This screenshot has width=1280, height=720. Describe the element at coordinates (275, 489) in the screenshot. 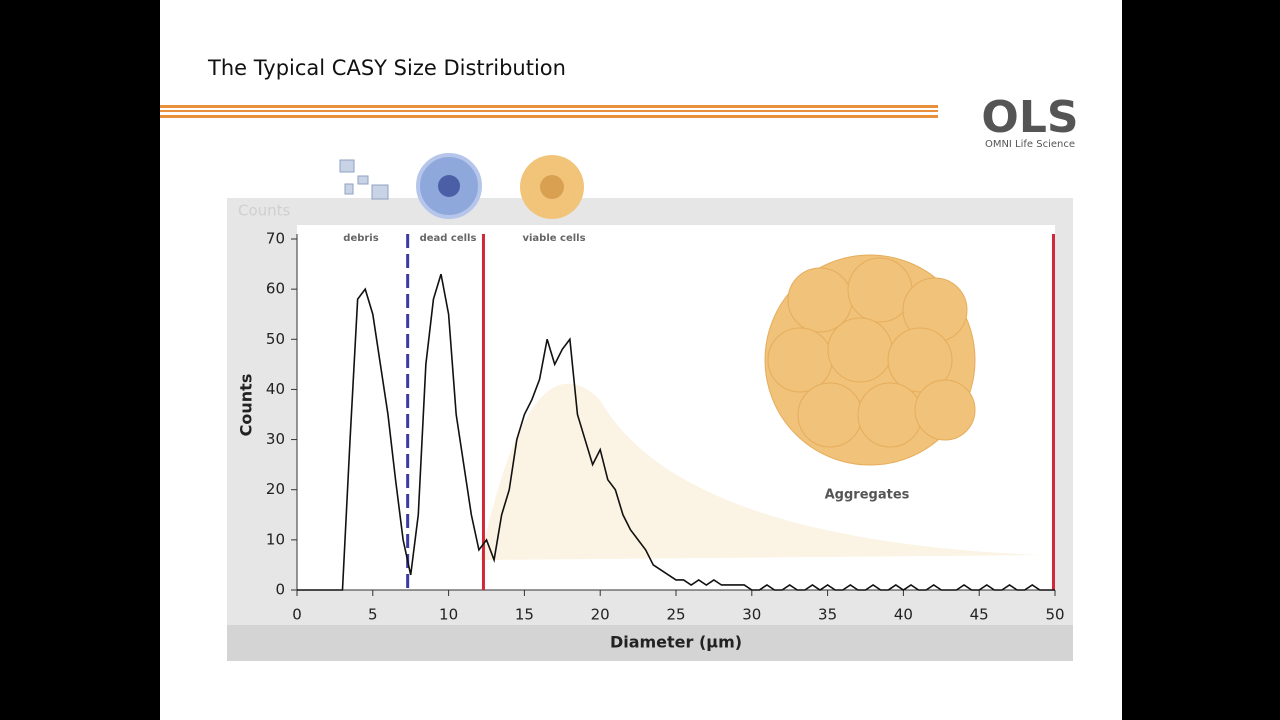

I see `y-tick-label: 20` at that location.